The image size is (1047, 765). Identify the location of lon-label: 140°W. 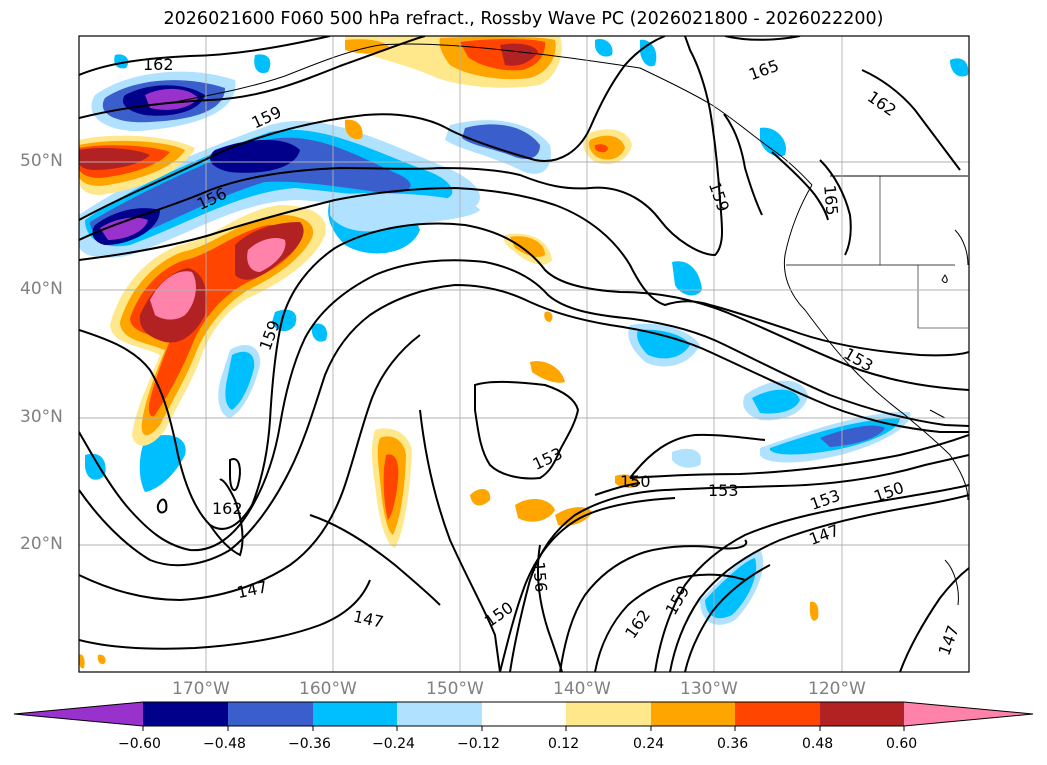
(582, 689).